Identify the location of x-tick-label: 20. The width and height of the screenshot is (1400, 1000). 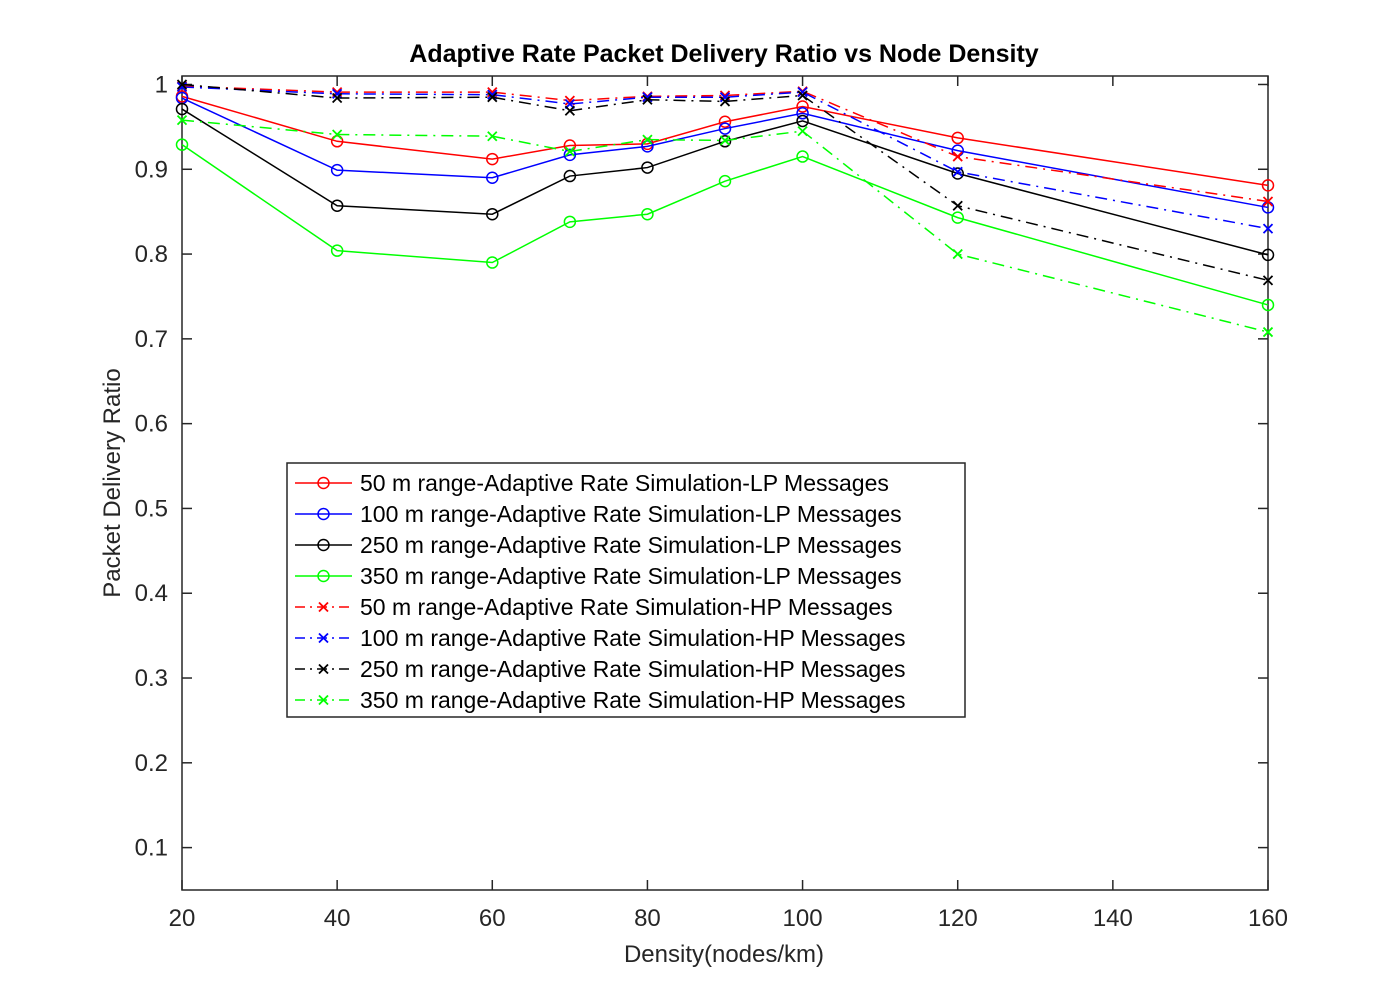
(182, 918).